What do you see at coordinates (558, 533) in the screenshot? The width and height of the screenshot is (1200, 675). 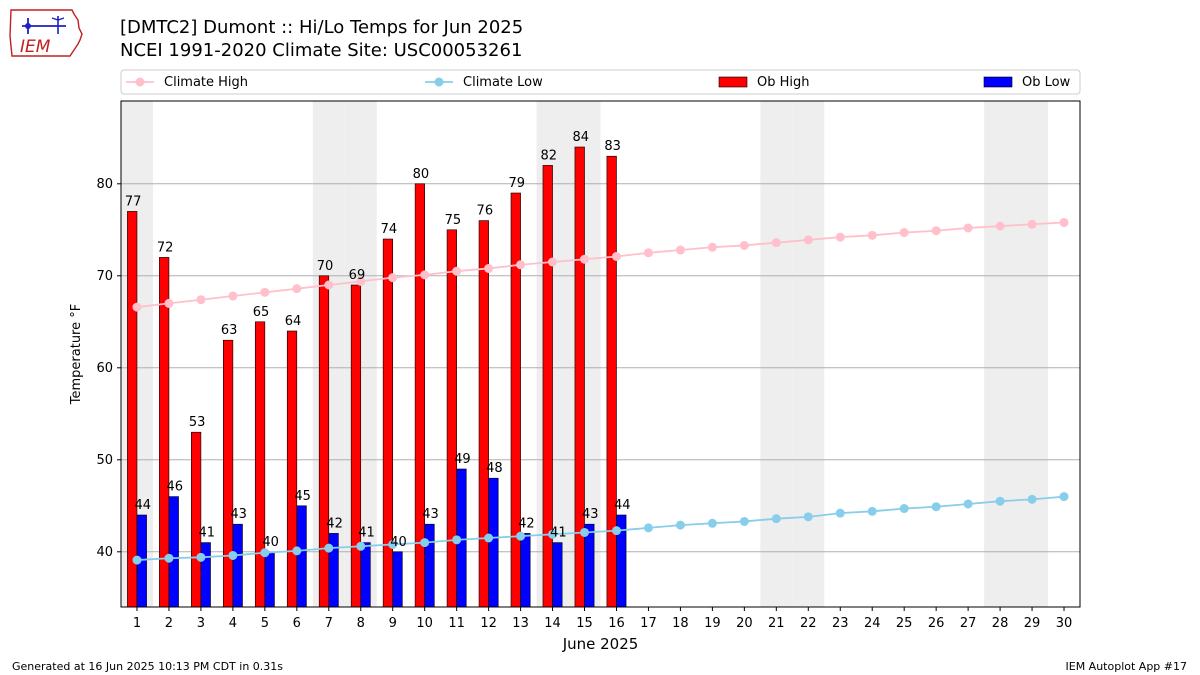 I see `ob-low-bar-label-day-14: 41` at bounding box center [558, 533].